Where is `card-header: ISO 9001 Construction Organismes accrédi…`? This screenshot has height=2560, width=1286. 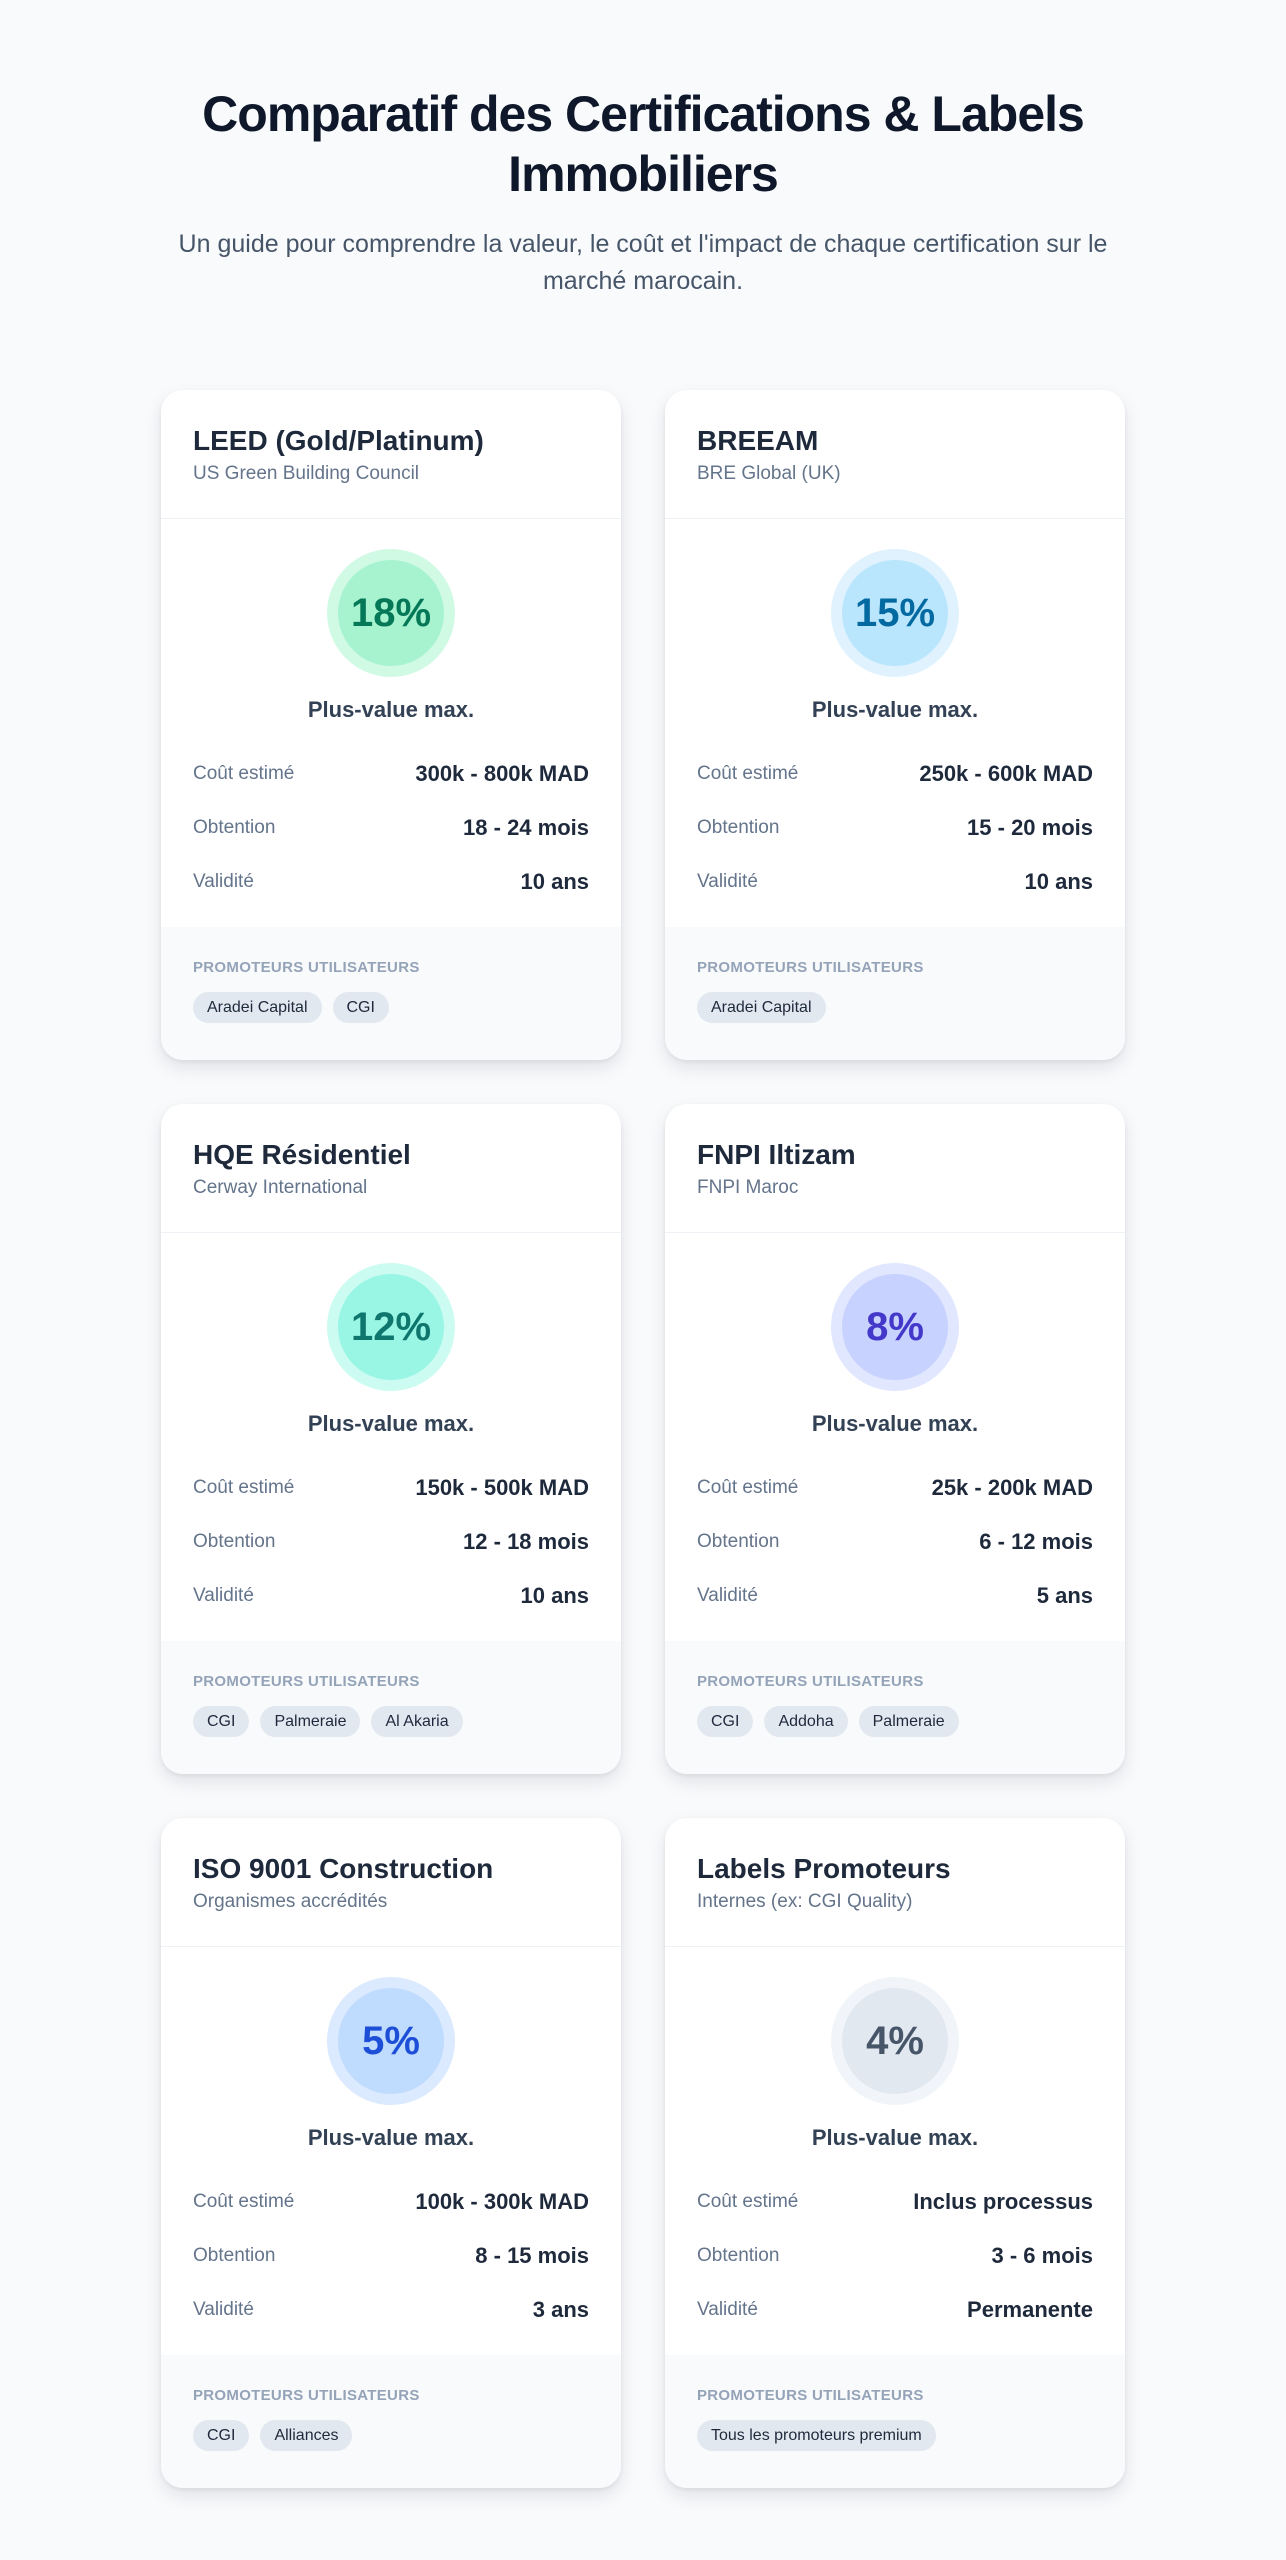 card-header: ISO 9001 Construction Organismes accrédi… is located at coordinates (391, 1882).